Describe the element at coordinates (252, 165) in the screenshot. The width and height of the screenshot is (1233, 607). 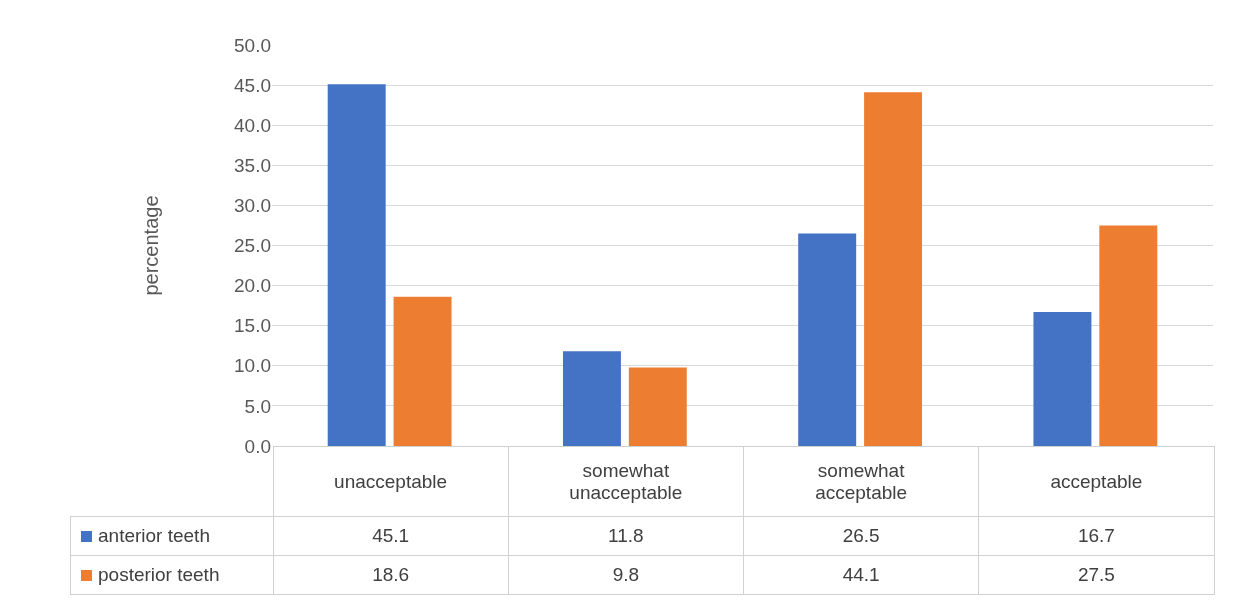
I see `y-tick-label: 35.0` at that location.